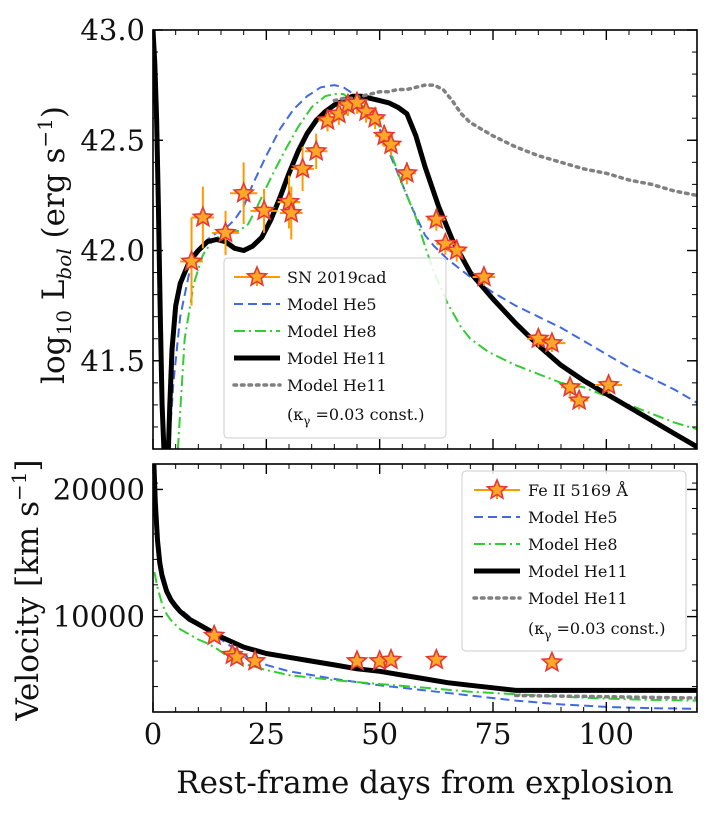 This screenshot has width=719, height=817. What do you see at coordinates (578, 490) in the screenshot?
I see `legend-label-feii: Fe II 5169 Å` at bounding box center [578, 490].